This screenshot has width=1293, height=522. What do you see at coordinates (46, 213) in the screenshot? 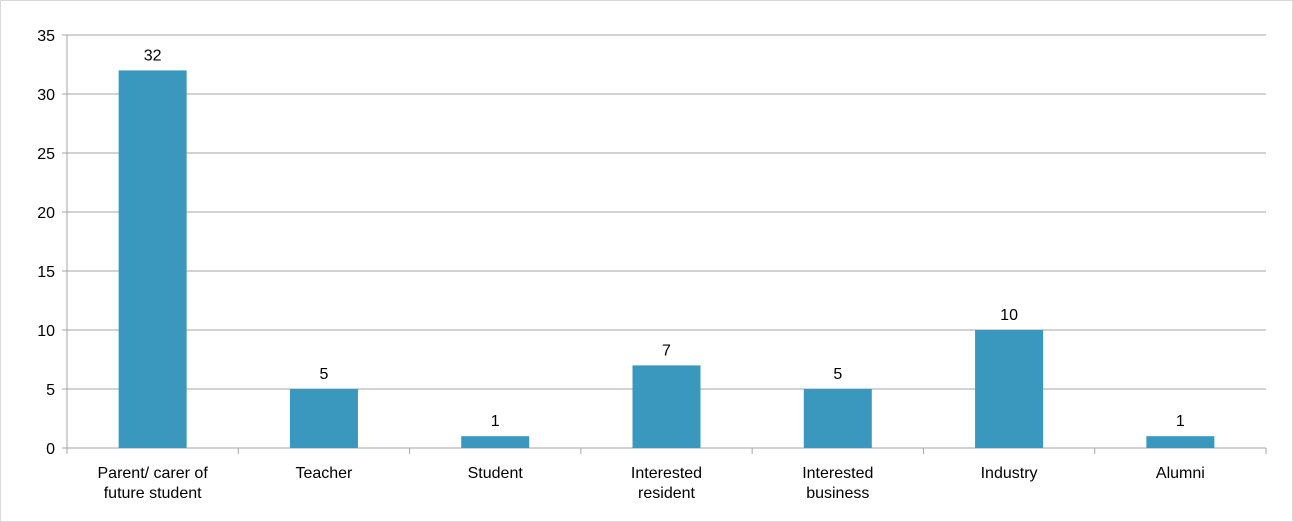
I see `y-tick-label-20: 20` at bounding box center [46, 213].